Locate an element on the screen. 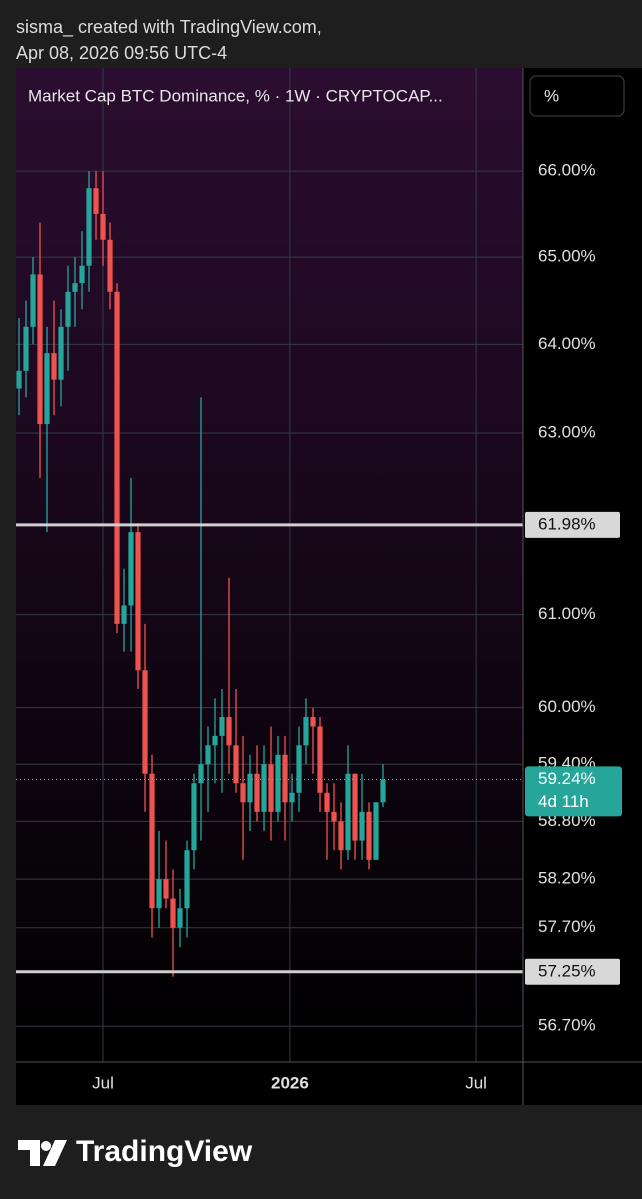 This screenshot has height=1199, width=642. x-tick-label: 2026 is located at coordinates (290, 1082).